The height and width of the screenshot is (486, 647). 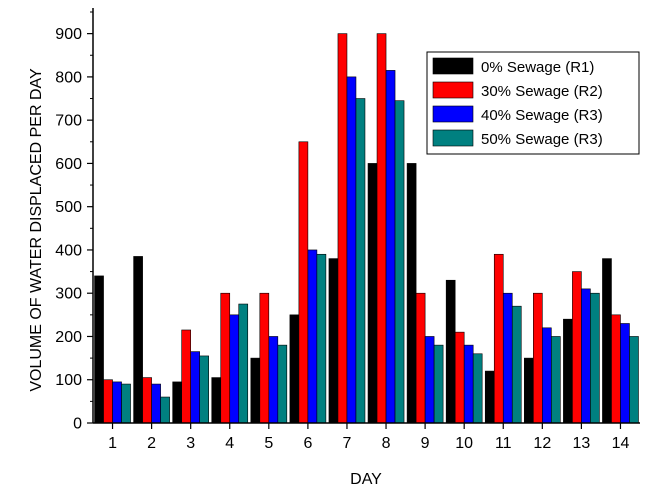 What do you see at coordinates (68, 164) in the screenshot?
I see `y-tick-label-600: 600` at bounding box center [68, 164].